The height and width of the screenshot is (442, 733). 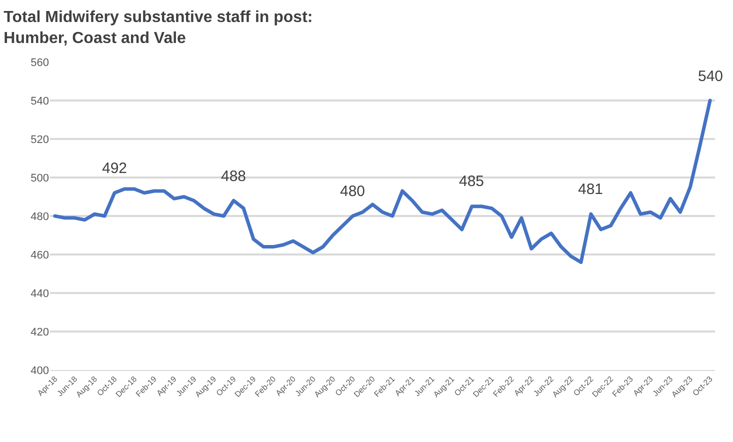 What do you see at coordinates (115, 168) in the screenshot?
I see `annotation: 492` at bounding box center [115, 168].